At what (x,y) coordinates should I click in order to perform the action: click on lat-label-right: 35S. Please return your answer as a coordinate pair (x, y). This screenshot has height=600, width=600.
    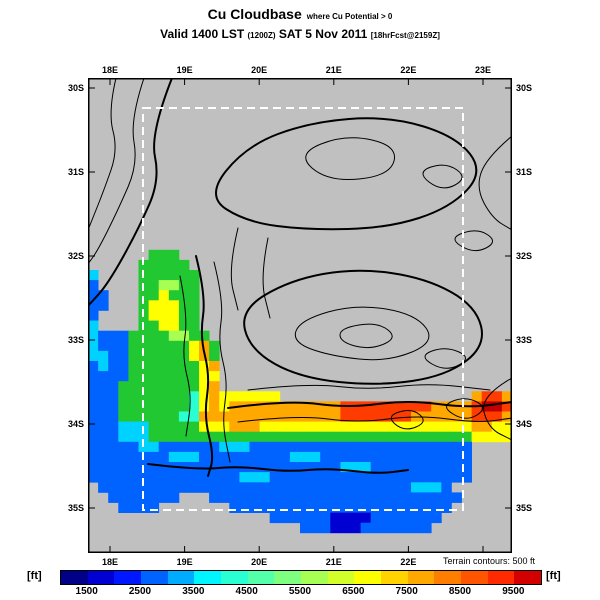
    Looking at the image, I should click on (524, 508).